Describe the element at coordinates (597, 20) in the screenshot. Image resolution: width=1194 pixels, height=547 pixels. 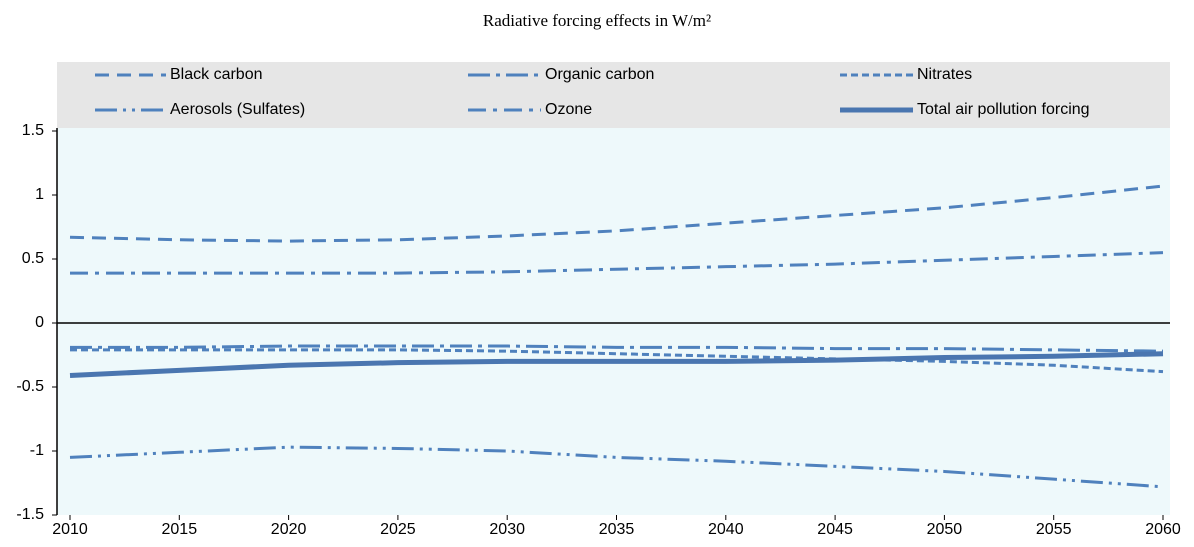
I see `chart-title: Radiative forcing effects in W/m²` at that location.